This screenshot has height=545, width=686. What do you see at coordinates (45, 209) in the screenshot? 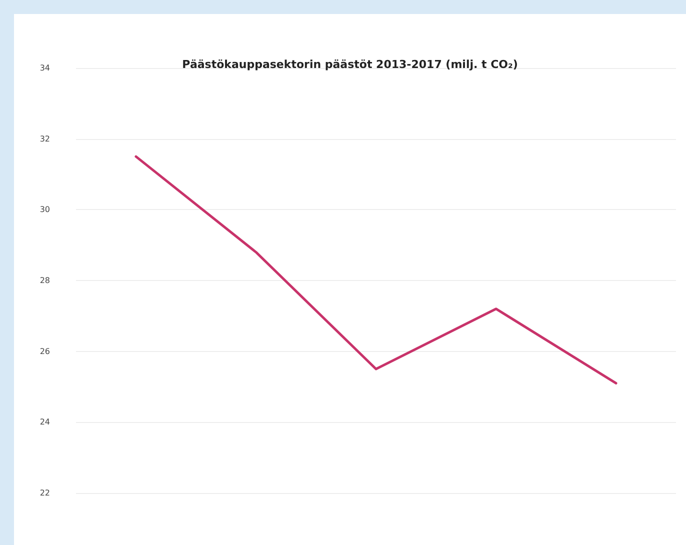
I see `y-tick-label: 30` at bounding box center [45, 209].